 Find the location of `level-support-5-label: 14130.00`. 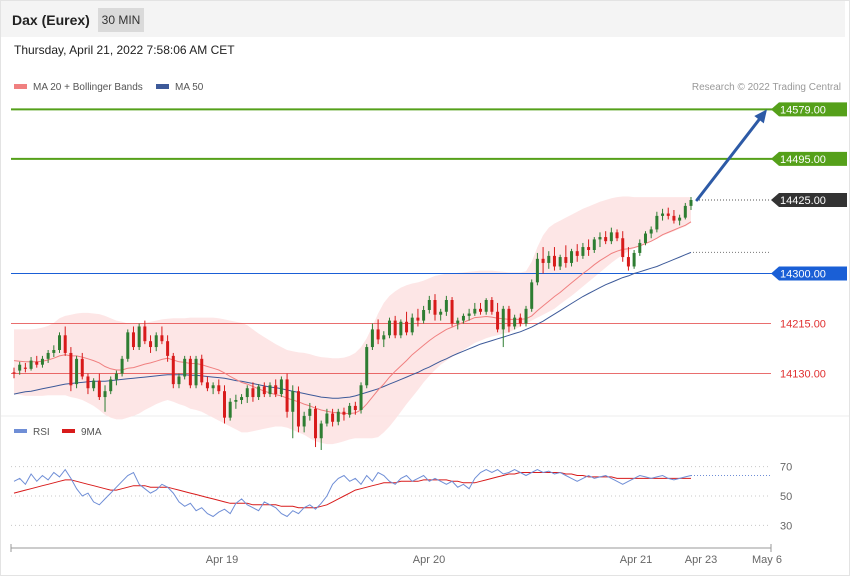

level-support-5-label: 14130.00 is located at coordinates (803, 375).